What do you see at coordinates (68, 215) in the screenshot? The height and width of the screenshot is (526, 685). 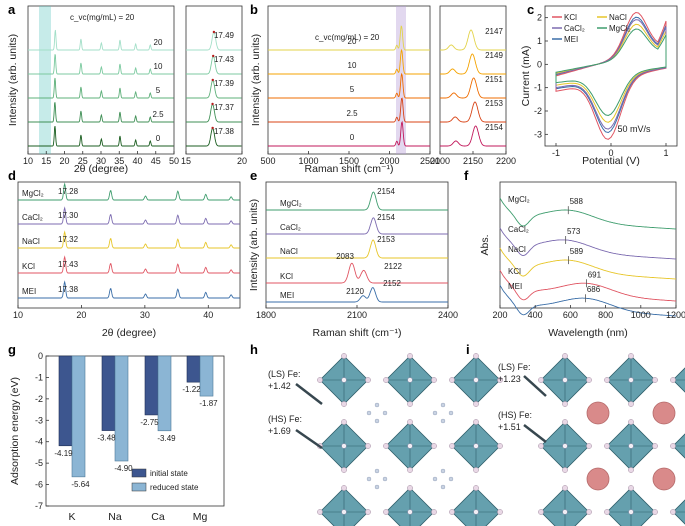 I see `panel-d-peak-label: 17.30` at bounding box center [68, 215].